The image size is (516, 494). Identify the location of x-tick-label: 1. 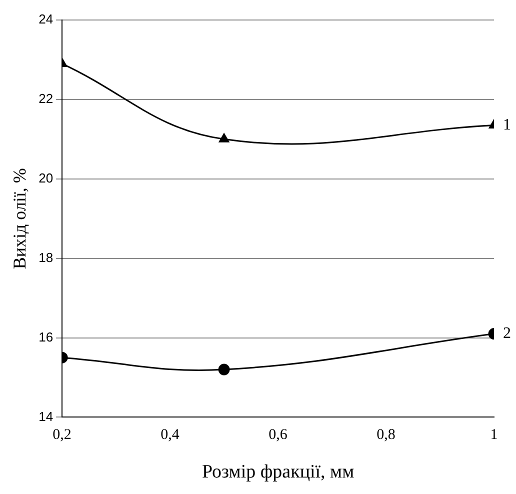
(494, 435).